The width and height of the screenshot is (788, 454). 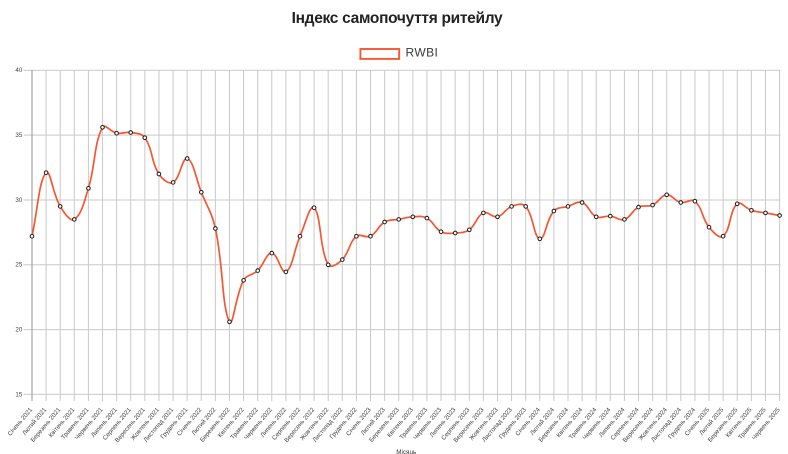 What do you see at coordinates (406, 451) in the screenshot?
I see `svg-text: Місяць` at bounding box center [406, 451].